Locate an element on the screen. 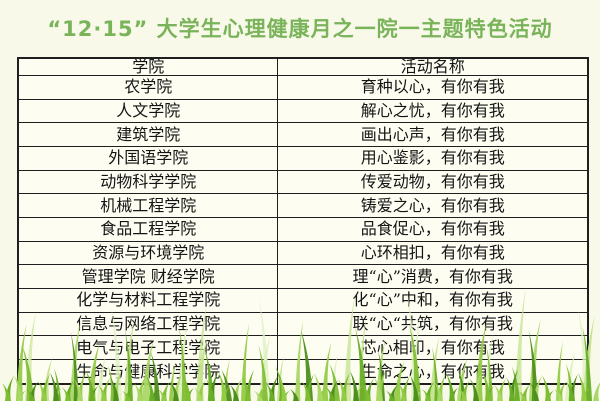 The width and height of the screenshot is (600, 401). table-row: 机械工程学院 铸爱之心，有你有我 is located at coordinates (303, 206).